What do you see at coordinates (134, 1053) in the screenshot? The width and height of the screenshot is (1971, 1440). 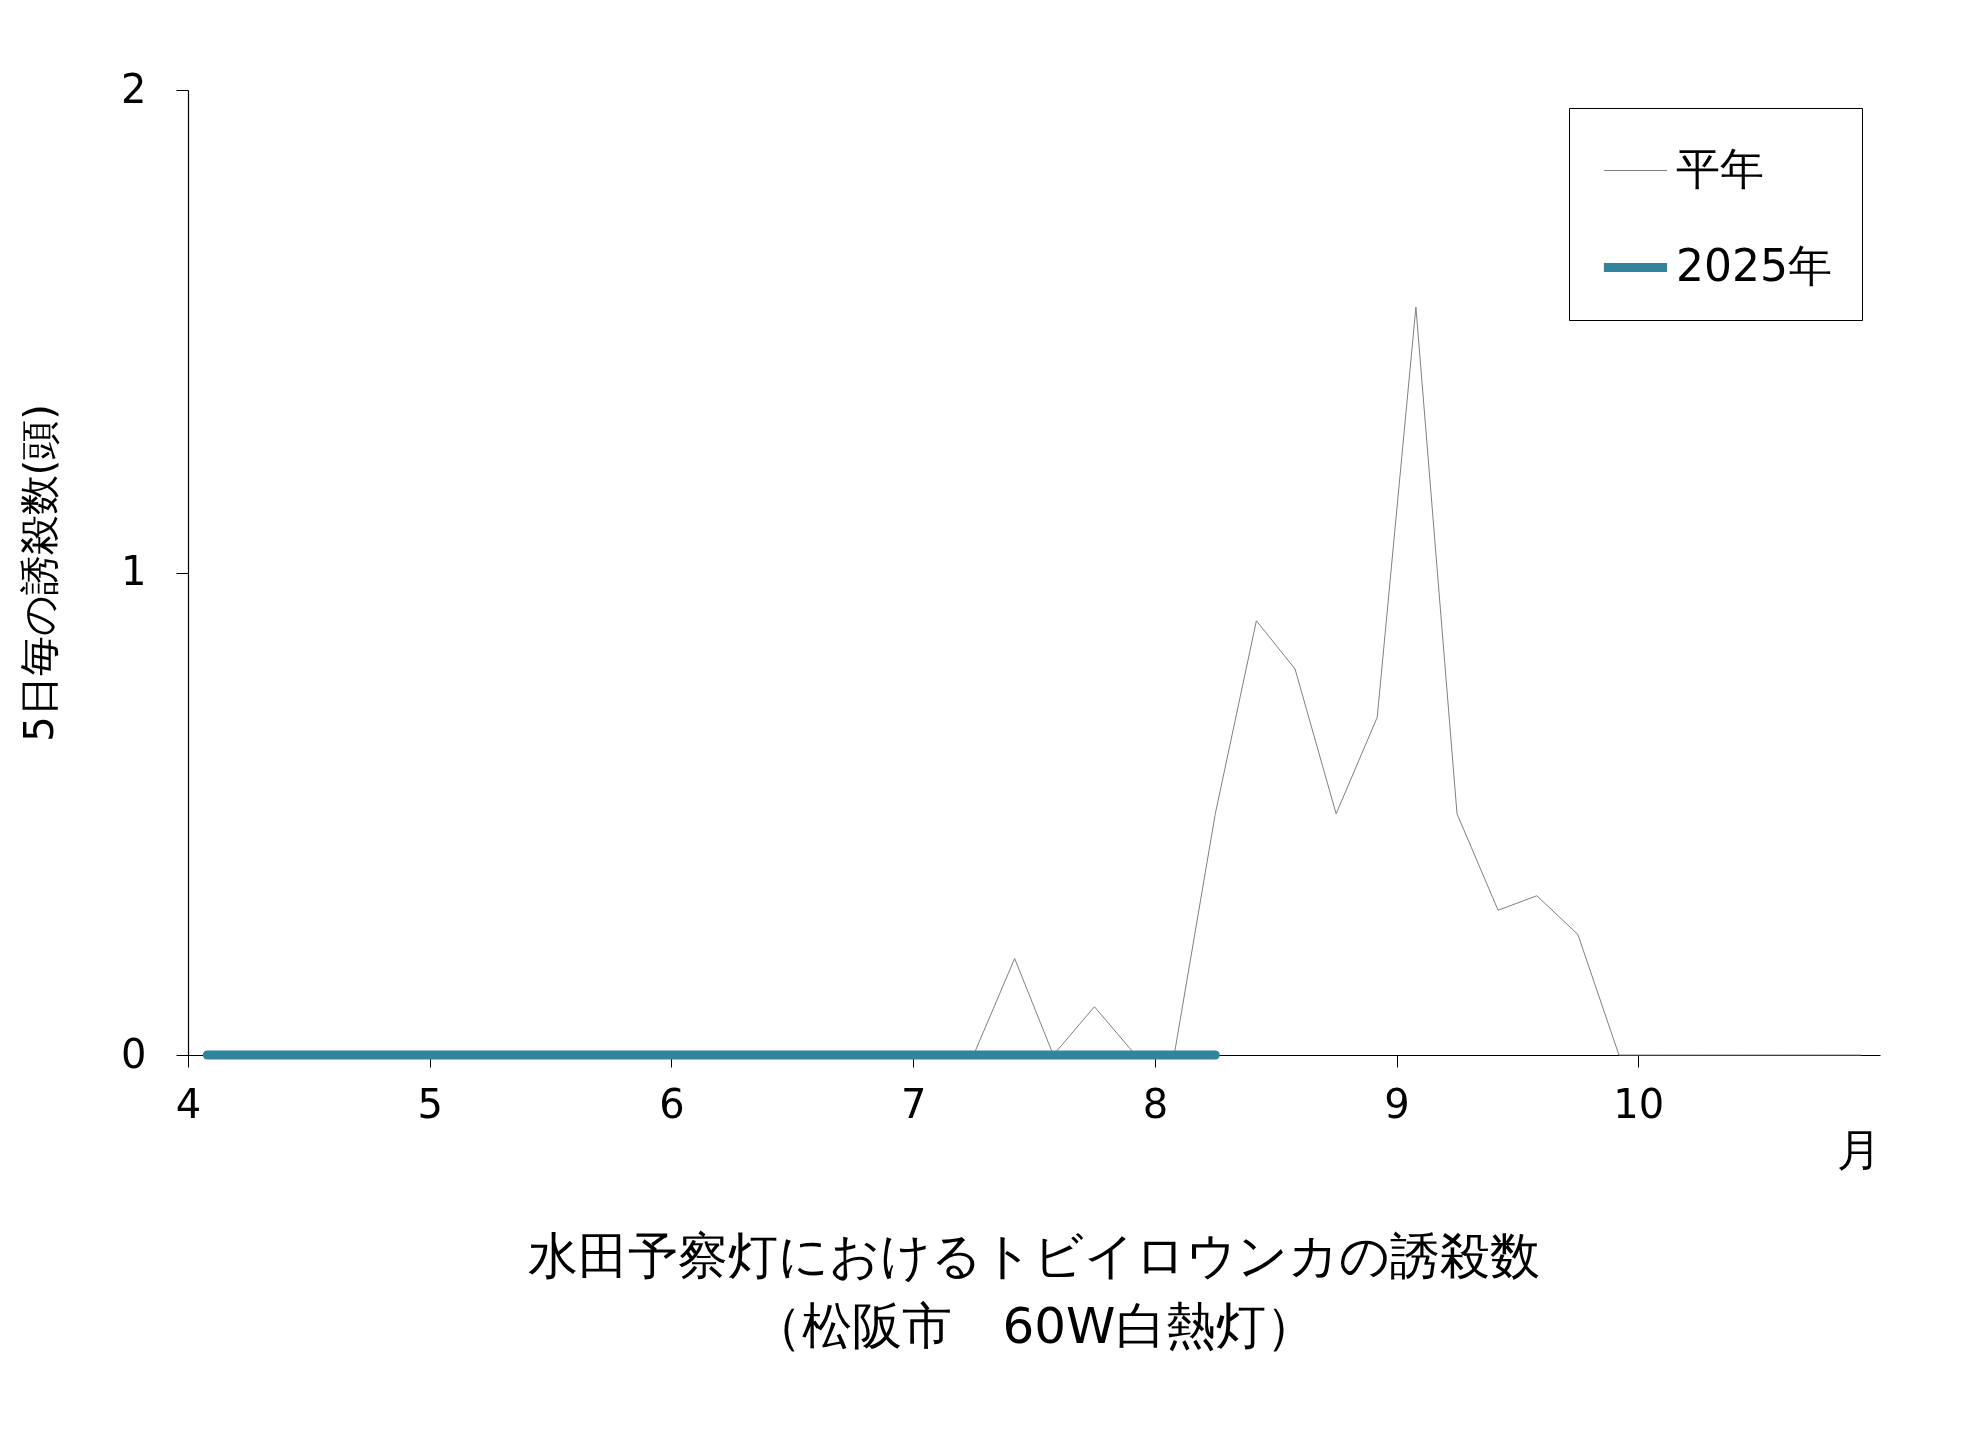 I see `y-tick-label: 0` at bounding box center [134, 1053].